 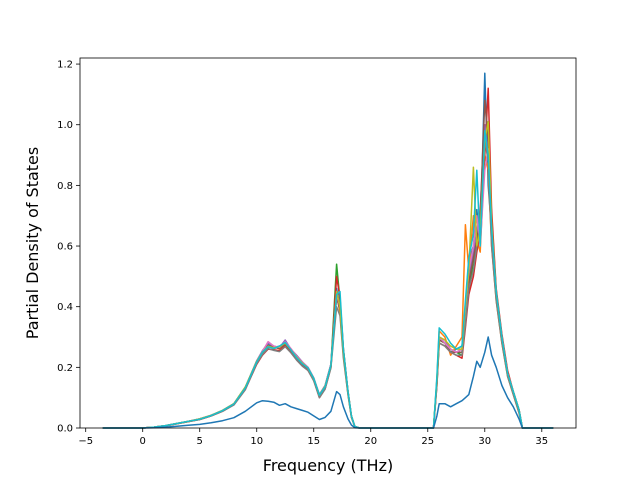 I want to click on x-tick-label: 10, so click(x=256, y=441).